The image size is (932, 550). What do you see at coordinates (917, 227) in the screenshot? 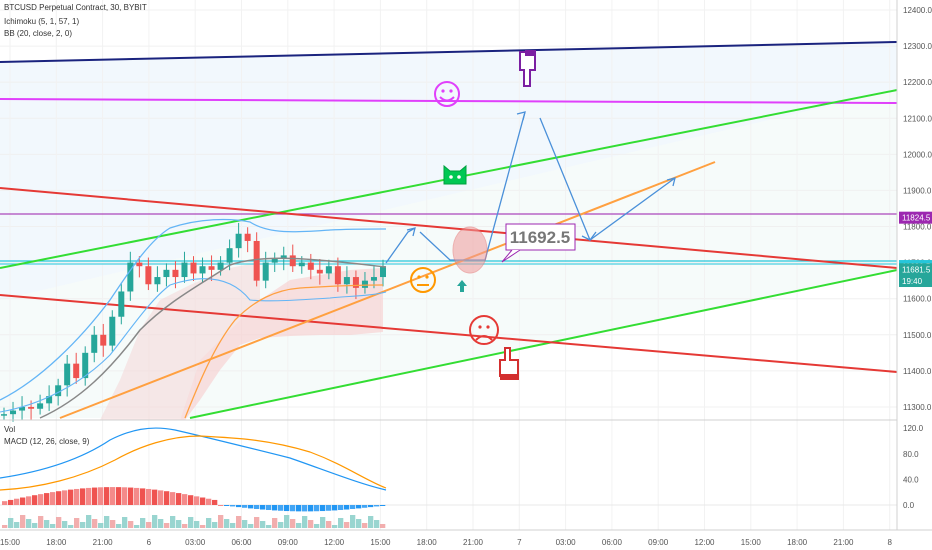
I see `price-tick-label: 11800.0` at bounding box center [917, 227].